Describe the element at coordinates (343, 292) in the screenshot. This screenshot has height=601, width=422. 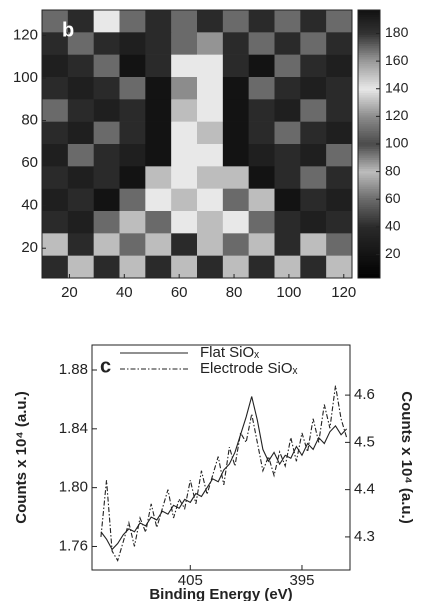
I see `x-tick-label: 120` at that location.